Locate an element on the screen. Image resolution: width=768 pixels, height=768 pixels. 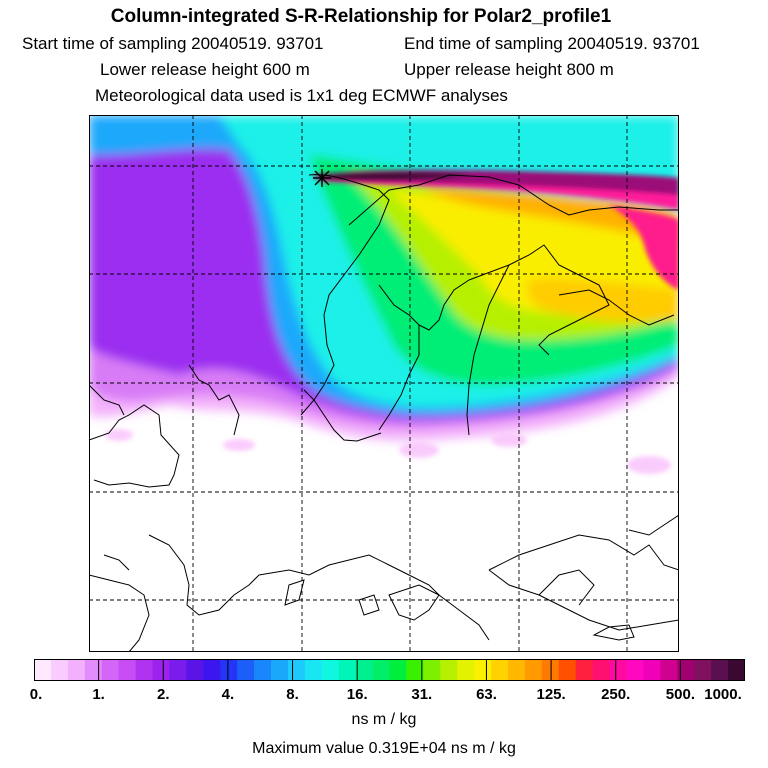
color-scale-tick-label: 500. is located at coordinates (680, 694).